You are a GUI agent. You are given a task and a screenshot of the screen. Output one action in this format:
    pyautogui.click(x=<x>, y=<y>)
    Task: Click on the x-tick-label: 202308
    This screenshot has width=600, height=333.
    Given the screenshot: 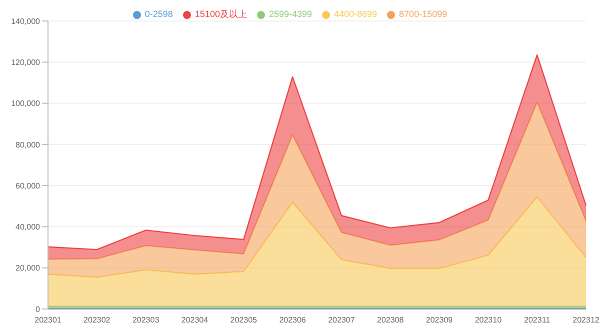 What is the action you would take?
    pyautogui.click(x=390, y=320)
    